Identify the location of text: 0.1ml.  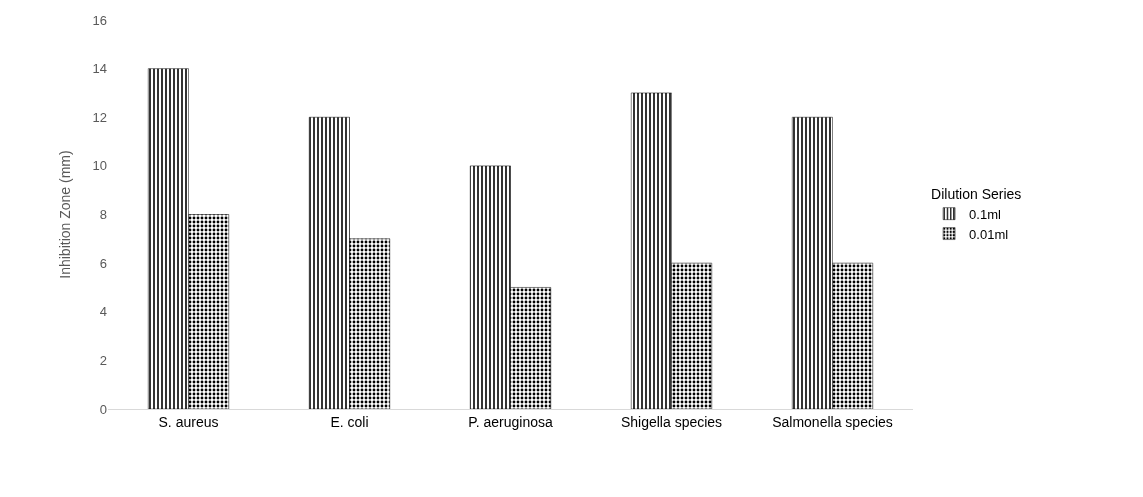
(985, 214).